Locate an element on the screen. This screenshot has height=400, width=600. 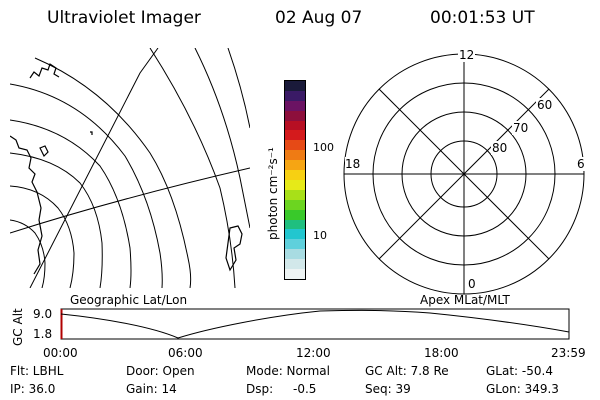
time-label: 00:01:53 UT is located at coordinates (482, 18).